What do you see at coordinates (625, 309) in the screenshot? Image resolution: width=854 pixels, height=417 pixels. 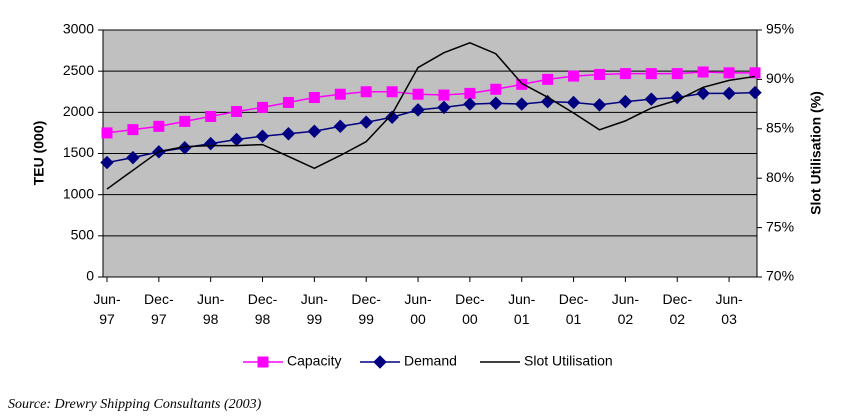 I see `x-tick-label: Jun-02` at bounding box center [625, 309].